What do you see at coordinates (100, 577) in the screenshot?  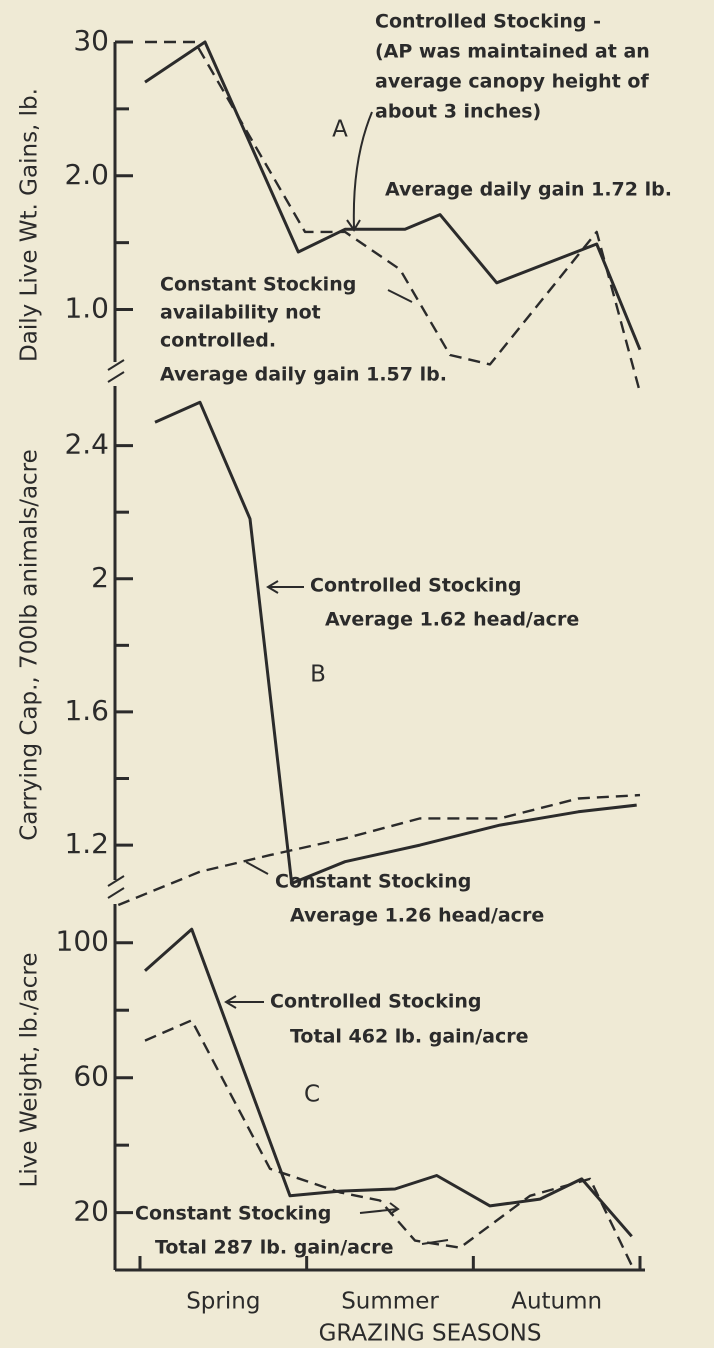 I see `y-tick-label: 2` at bounding box center [100, 577].